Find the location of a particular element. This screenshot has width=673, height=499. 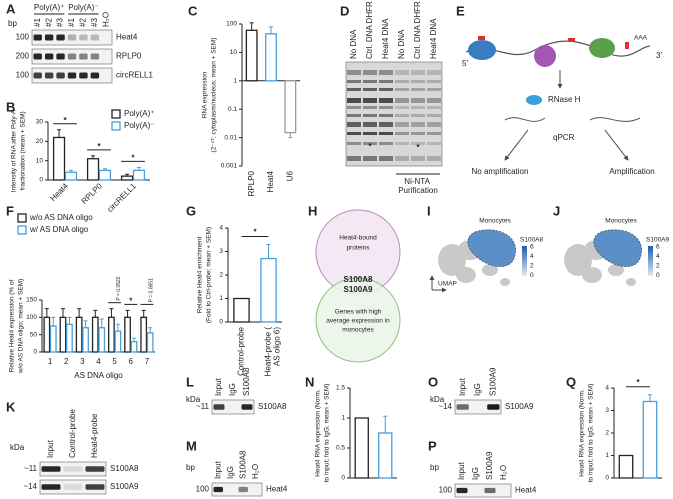

umap-monocytes is located at coordinates (617, 248).